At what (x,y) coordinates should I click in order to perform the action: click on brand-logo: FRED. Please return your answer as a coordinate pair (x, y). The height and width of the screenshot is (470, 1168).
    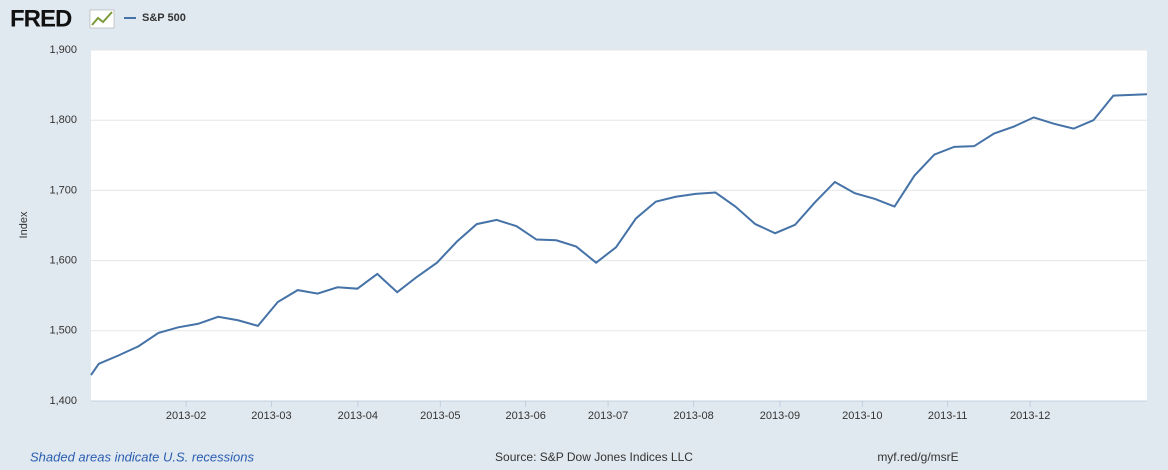
    Looking at the image, I should click on (41, 18).